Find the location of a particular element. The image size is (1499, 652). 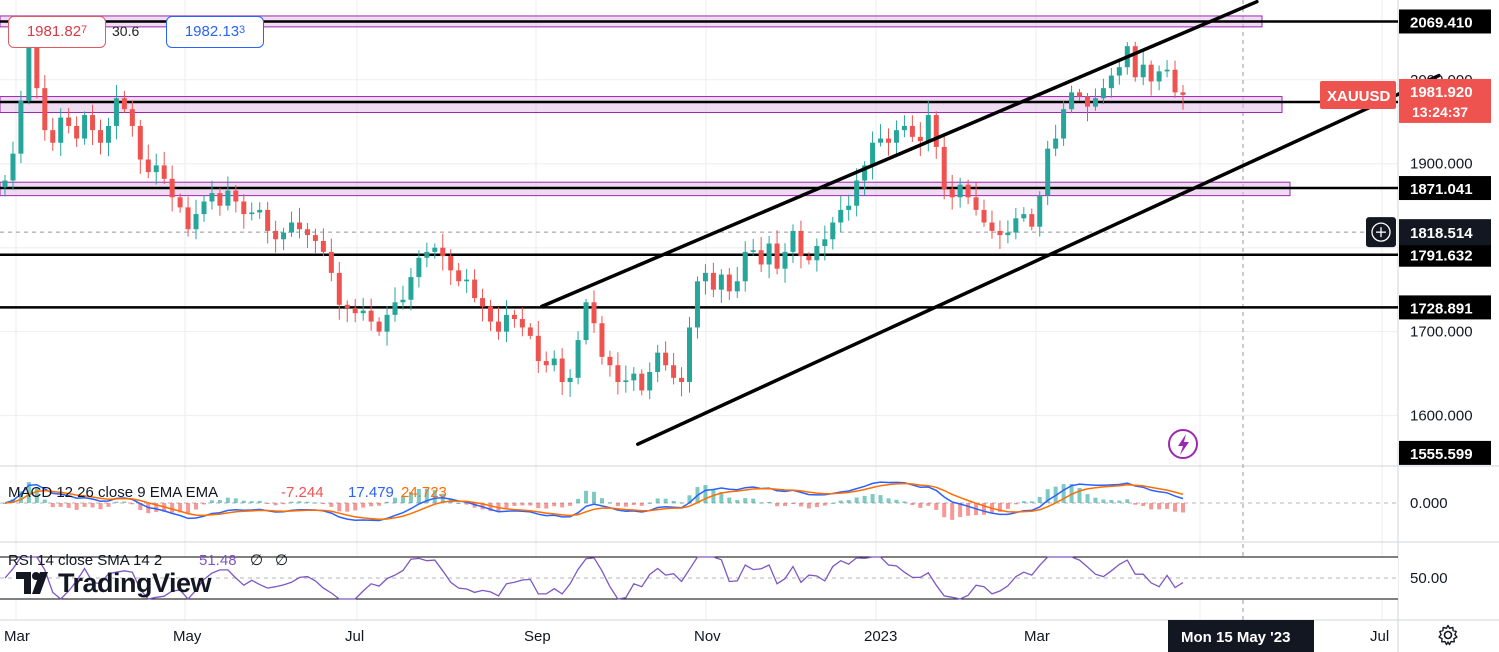

time-tick-label: May is located at coordinates (187, 636).